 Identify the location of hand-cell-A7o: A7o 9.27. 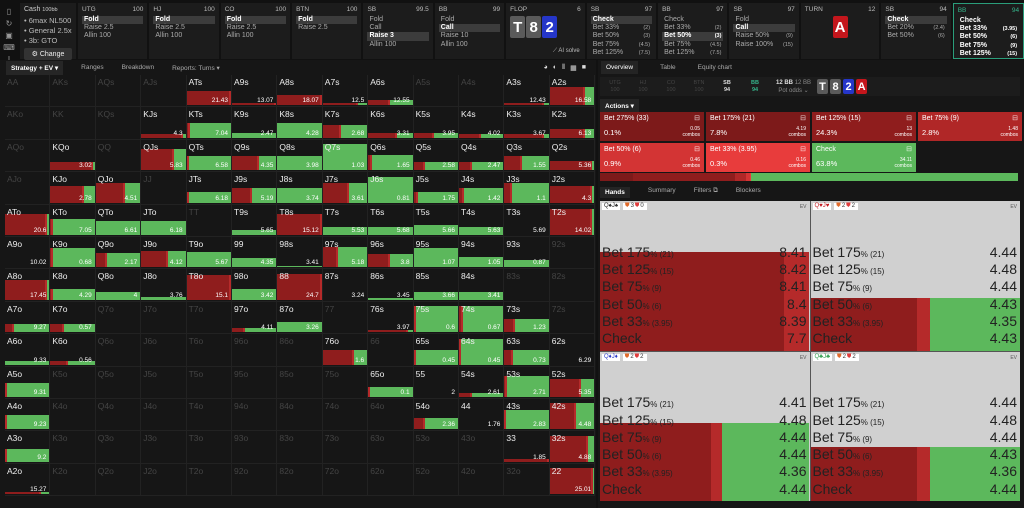
(28, 318).